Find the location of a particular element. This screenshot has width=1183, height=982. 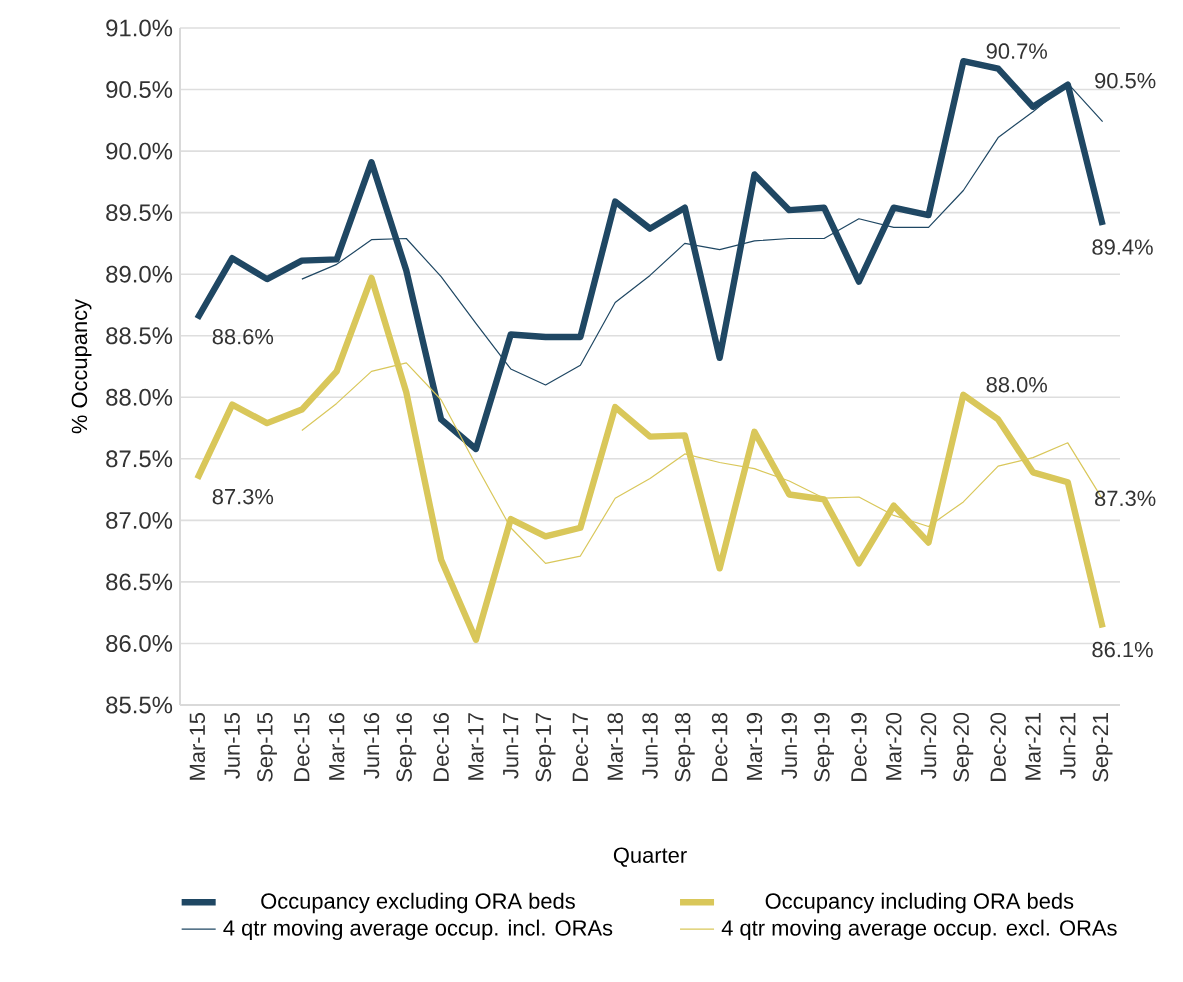

x-tick-label: Mar-18 is located at coordinates (615, 746).